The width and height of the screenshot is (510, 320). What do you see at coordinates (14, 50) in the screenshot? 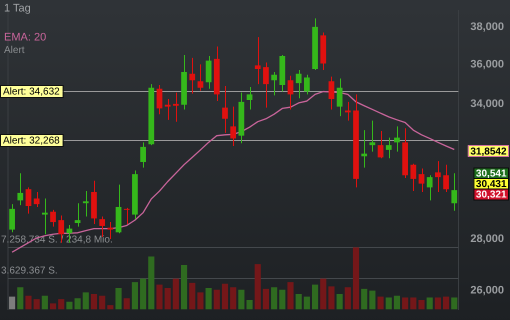
I see `annotation: Alert` at bounding box center [14, 50].